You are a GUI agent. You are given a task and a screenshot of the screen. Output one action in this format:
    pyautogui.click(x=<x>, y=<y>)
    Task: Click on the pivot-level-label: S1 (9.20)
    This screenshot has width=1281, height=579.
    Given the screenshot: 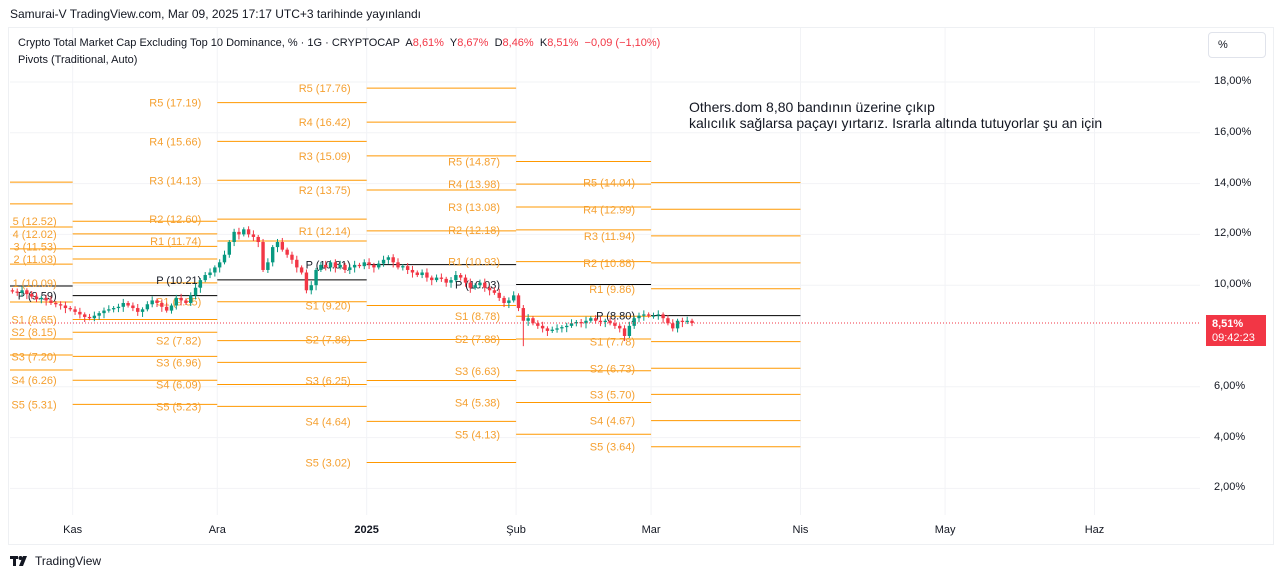 What is the action you would take?
    pyautogui.click(x=327, y=307)
    